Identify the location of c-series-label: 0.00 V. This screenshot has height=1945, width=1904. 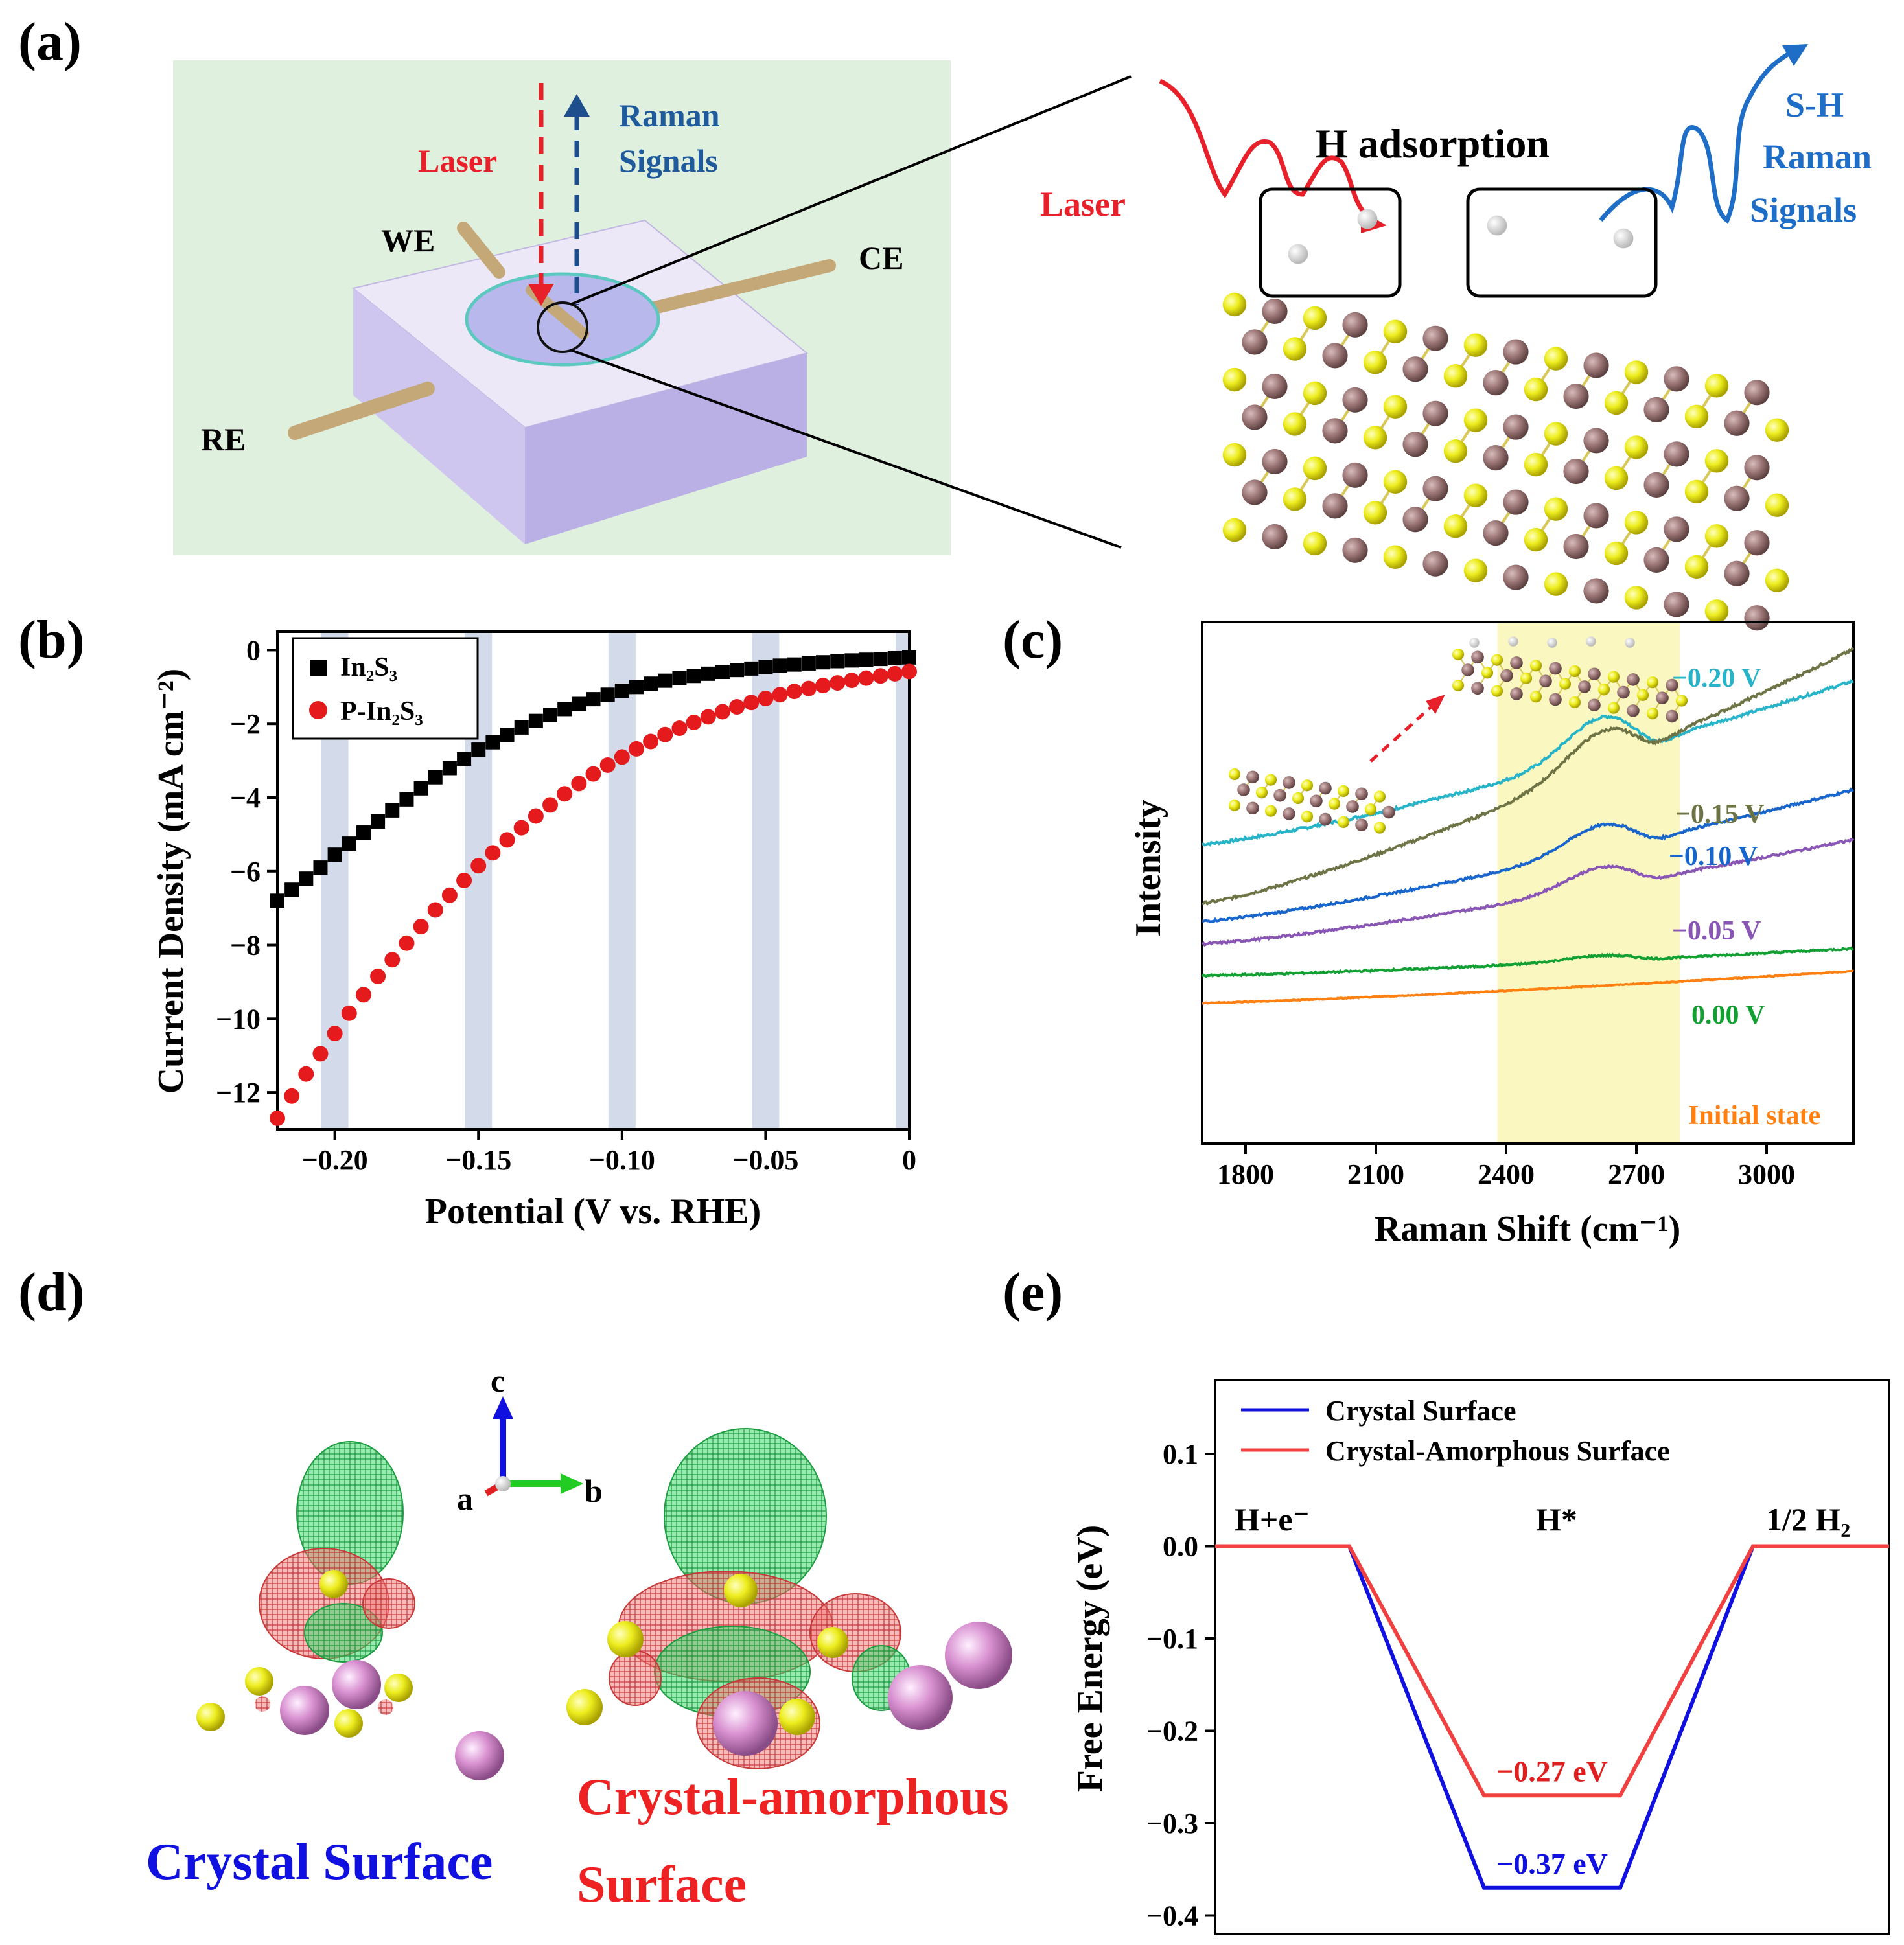
(1728, 1015).